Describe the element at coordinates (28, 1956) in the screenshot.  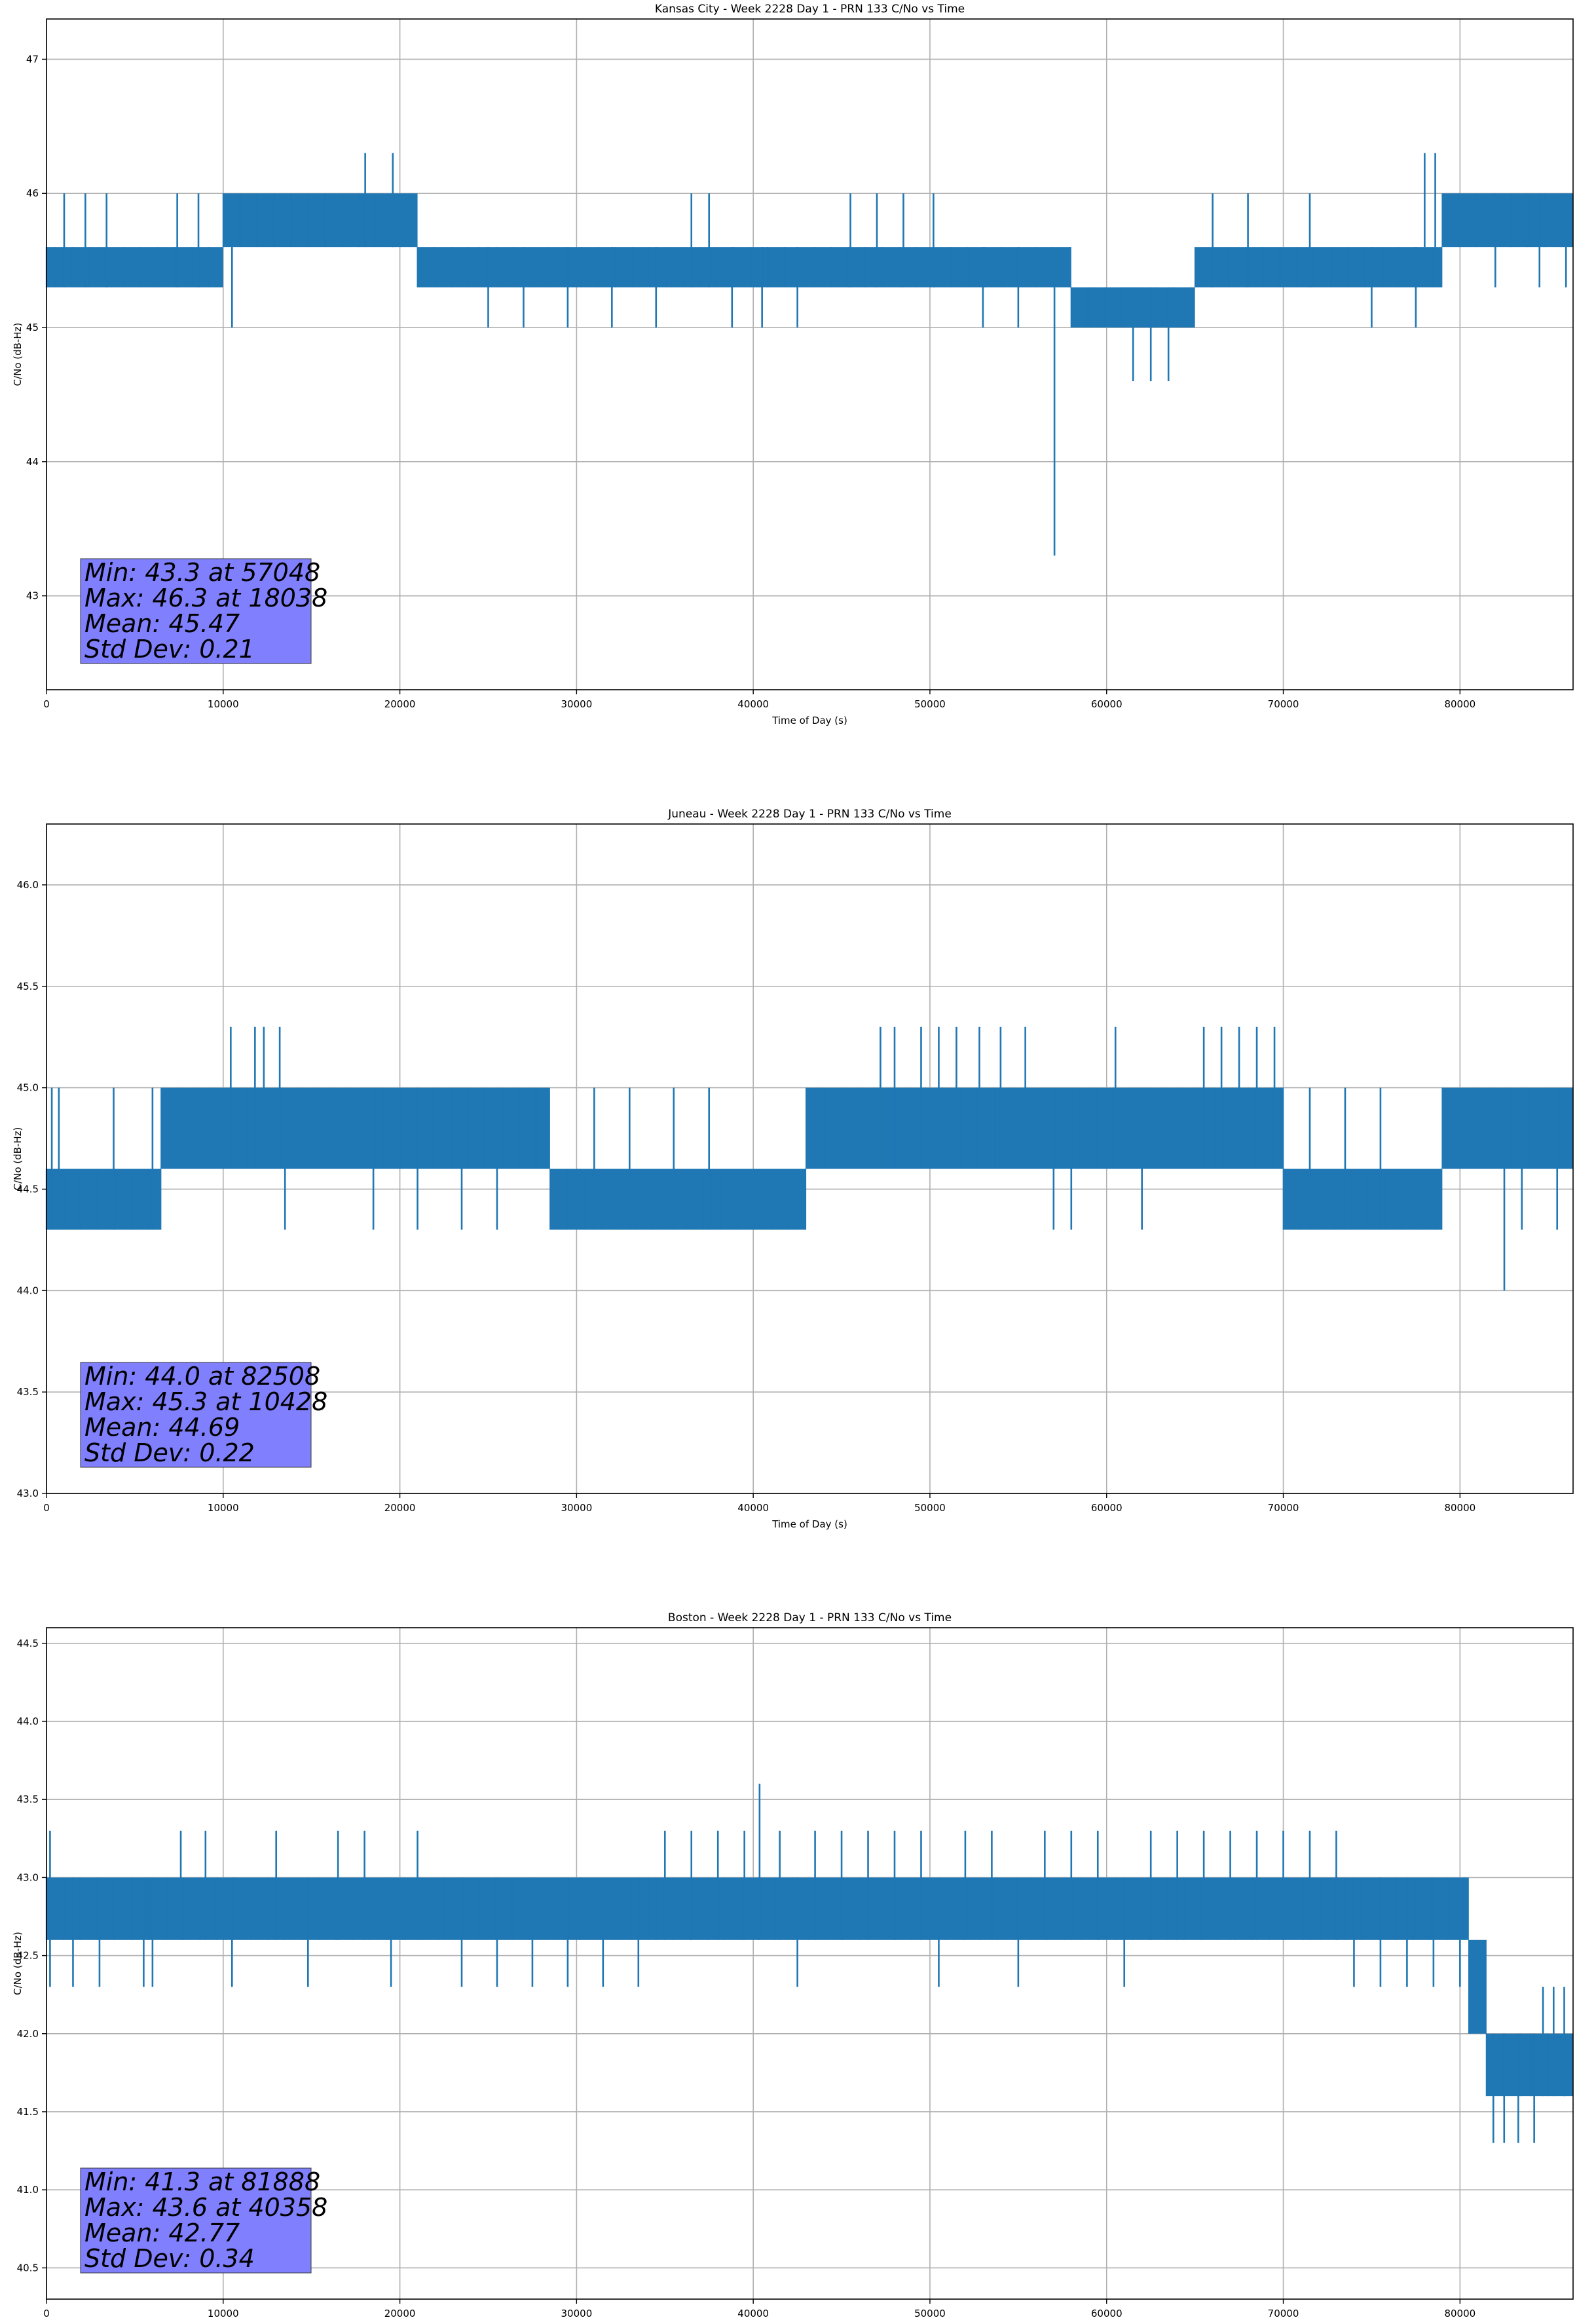
I see `y-tick-label: 42.5` at that location.